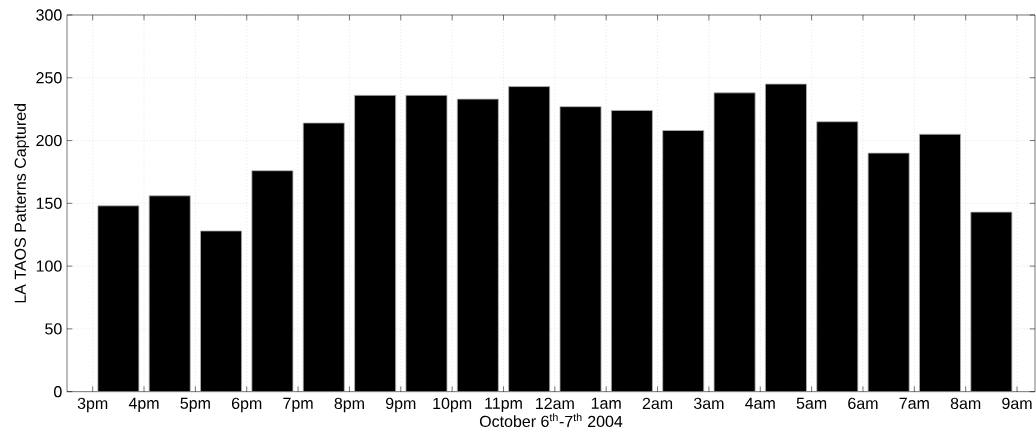 This screenshot has height=443, width=1036. I want to click on x-tick-label: 9pm, so click(400, 405).